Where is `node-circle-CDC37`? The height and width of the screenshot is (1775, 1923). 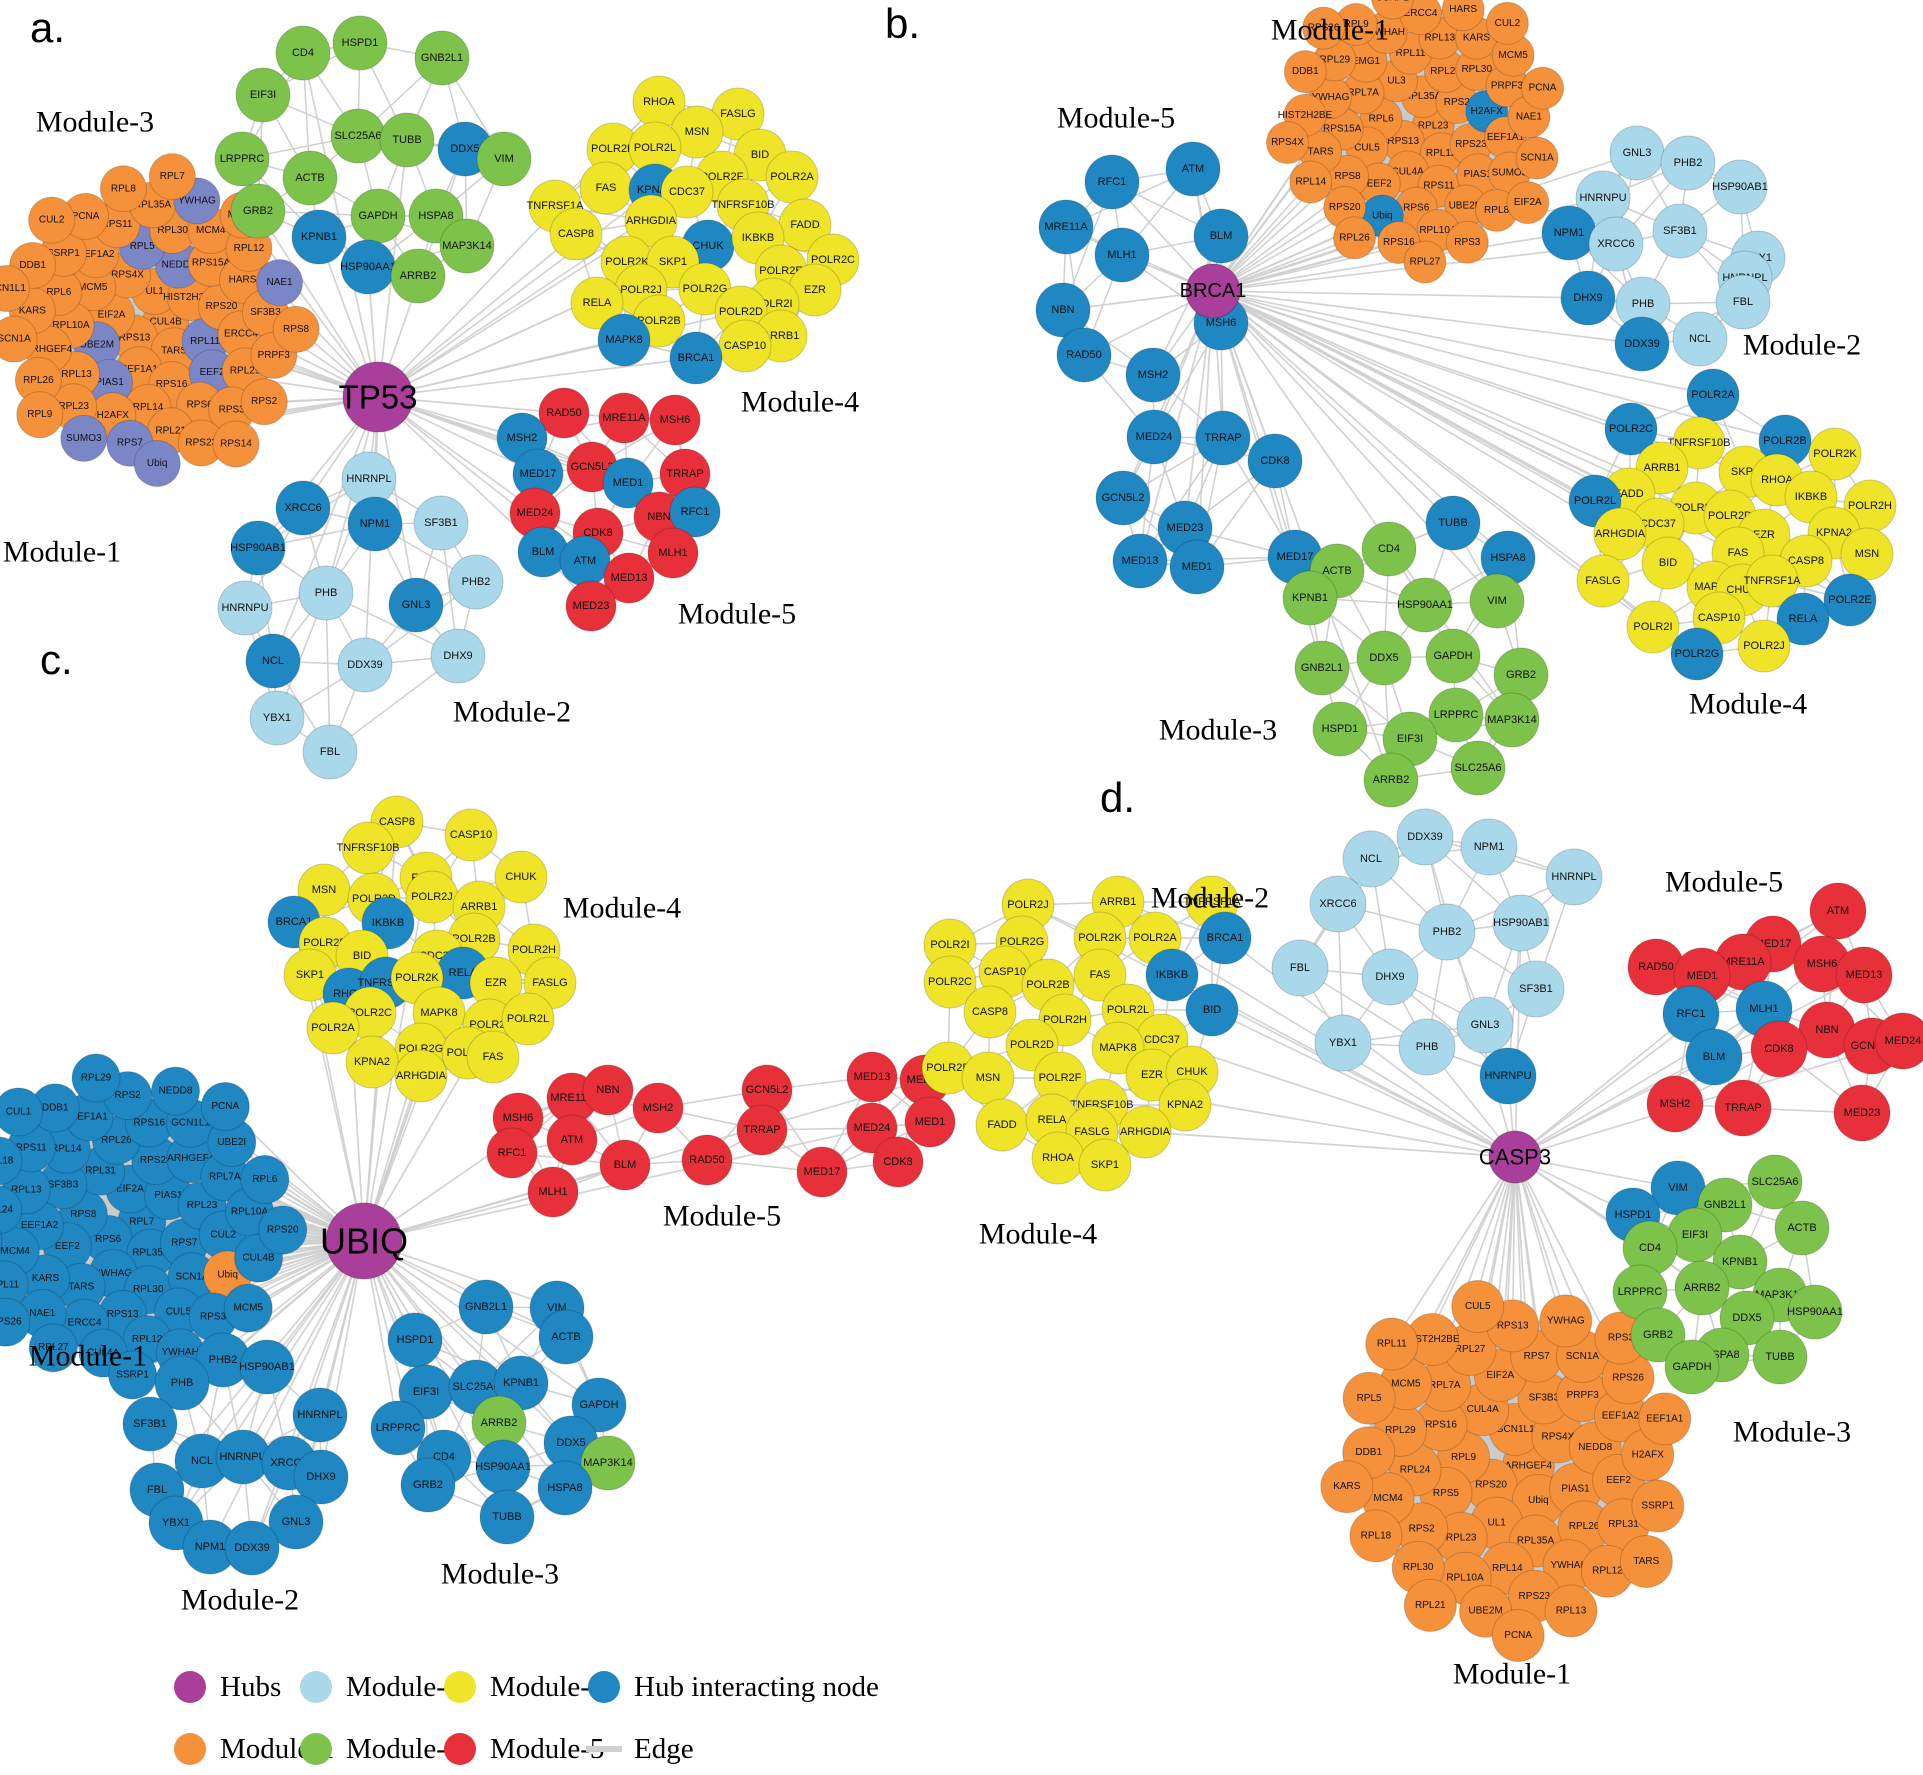 node-circle-CDC37 is located at coordinates (687, 192).